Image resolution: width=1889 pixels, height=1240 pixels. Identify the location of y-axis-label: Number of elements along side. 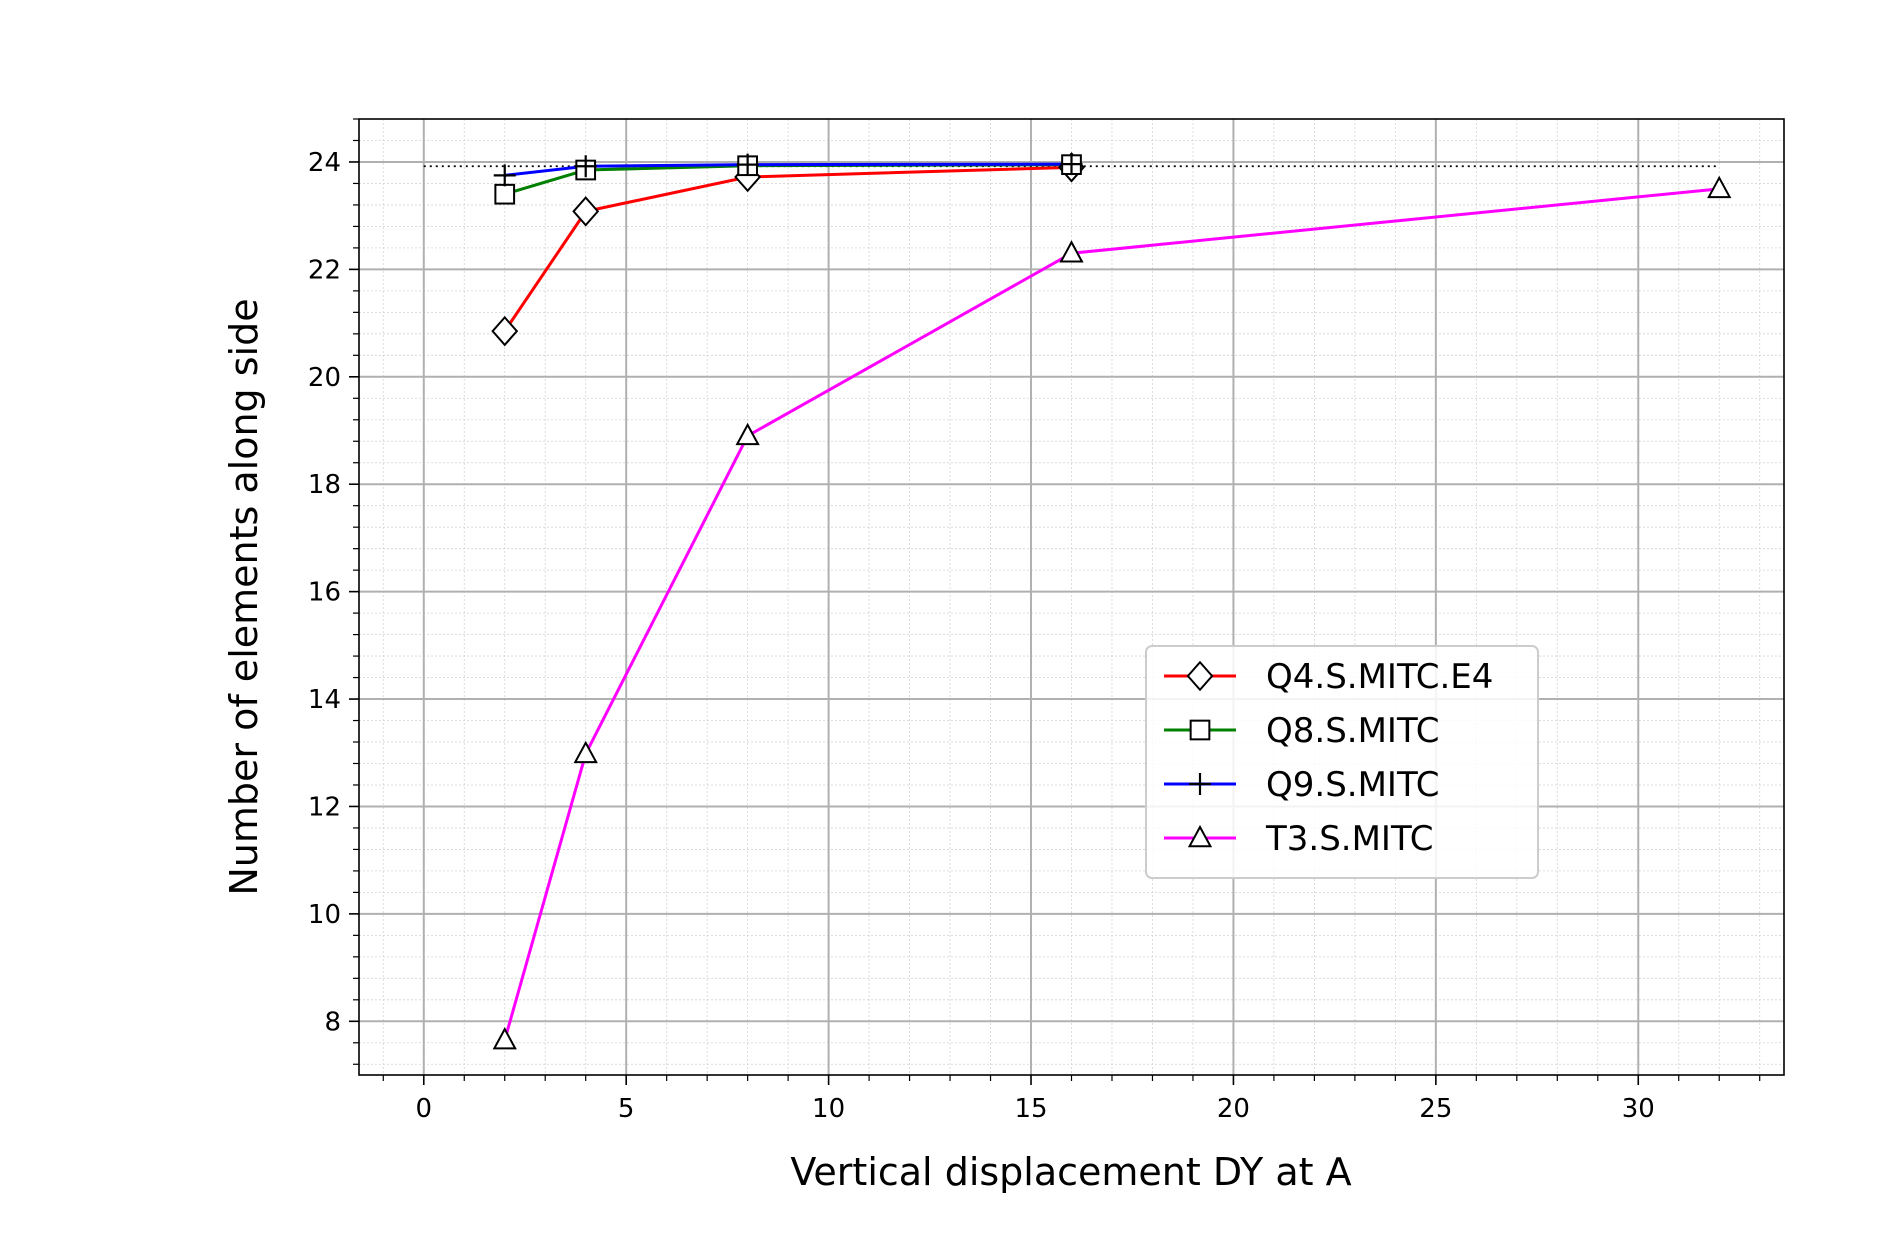
(244, 596).